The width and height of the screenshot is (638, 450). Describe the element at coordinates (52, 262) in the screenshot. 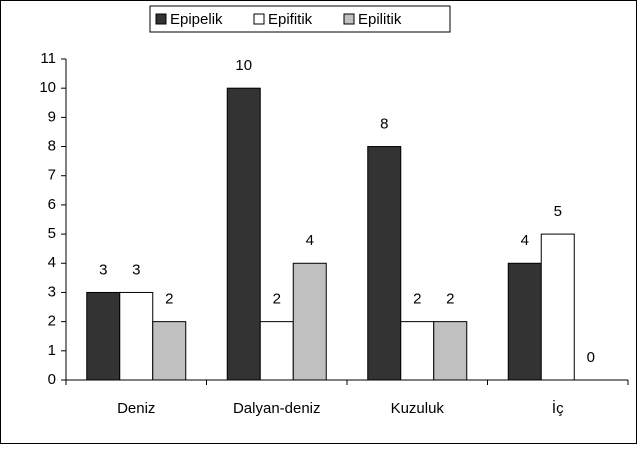

I see `y-tick-label: 4` at that location.